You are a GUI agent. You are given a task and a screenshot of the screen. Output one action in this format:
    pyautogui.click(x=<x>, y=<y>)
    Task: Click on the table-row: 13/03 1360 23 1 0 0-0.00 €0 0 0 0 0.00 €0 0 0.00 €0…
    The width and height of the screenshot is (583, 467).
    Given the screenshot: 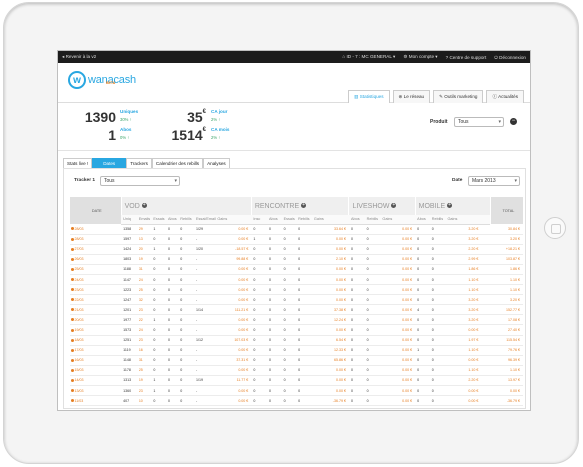 What is the action you would take?
    pyautogui.click(x=296, y=391)
    